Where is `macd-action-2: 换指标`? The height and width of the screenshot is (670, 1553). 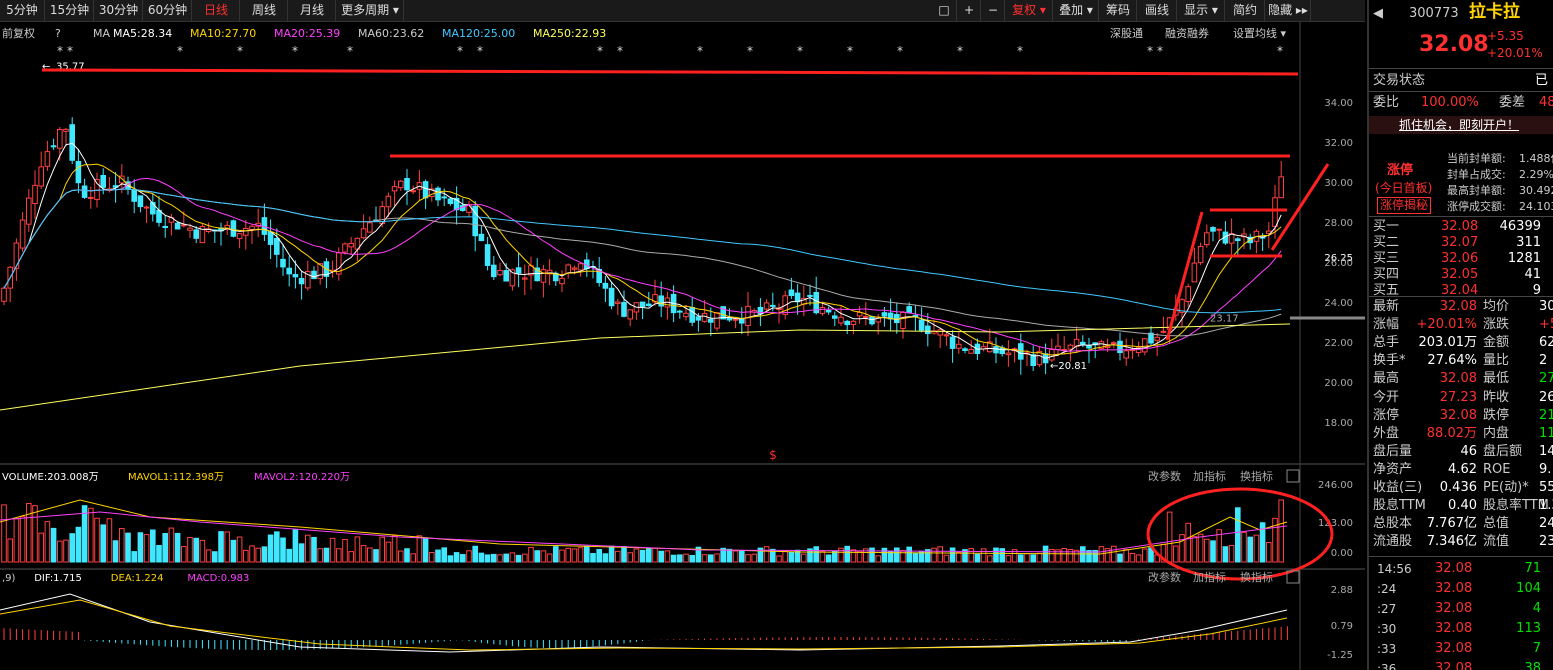
macd-action-2: 换指标 is located at coordinates (1256, 577).